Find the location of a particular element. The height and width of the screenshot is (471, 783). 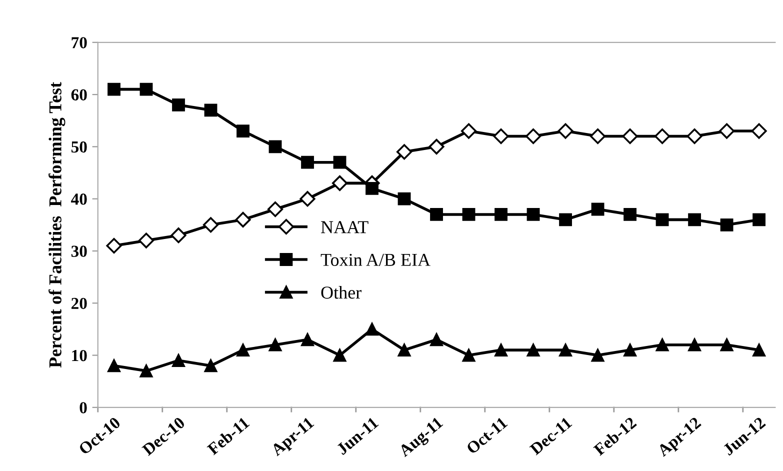

y-tick-label: 50 is located at coordinates (79, 147).